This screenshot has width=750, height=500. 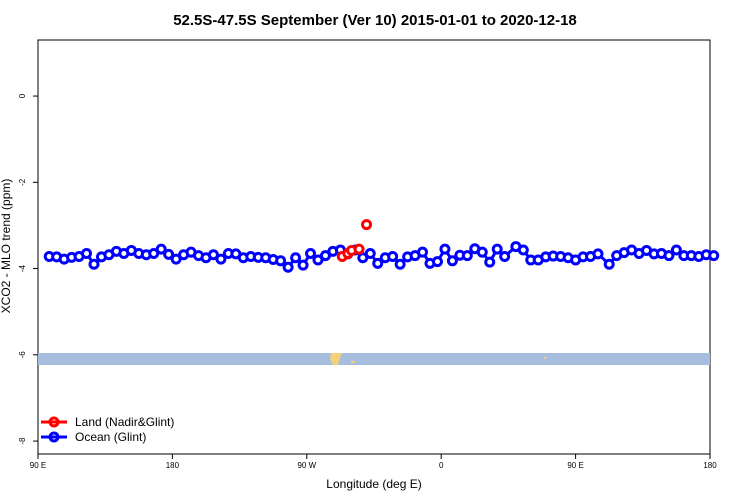 I want to click on legend-ocean-marker, so click(x=54, y=437).